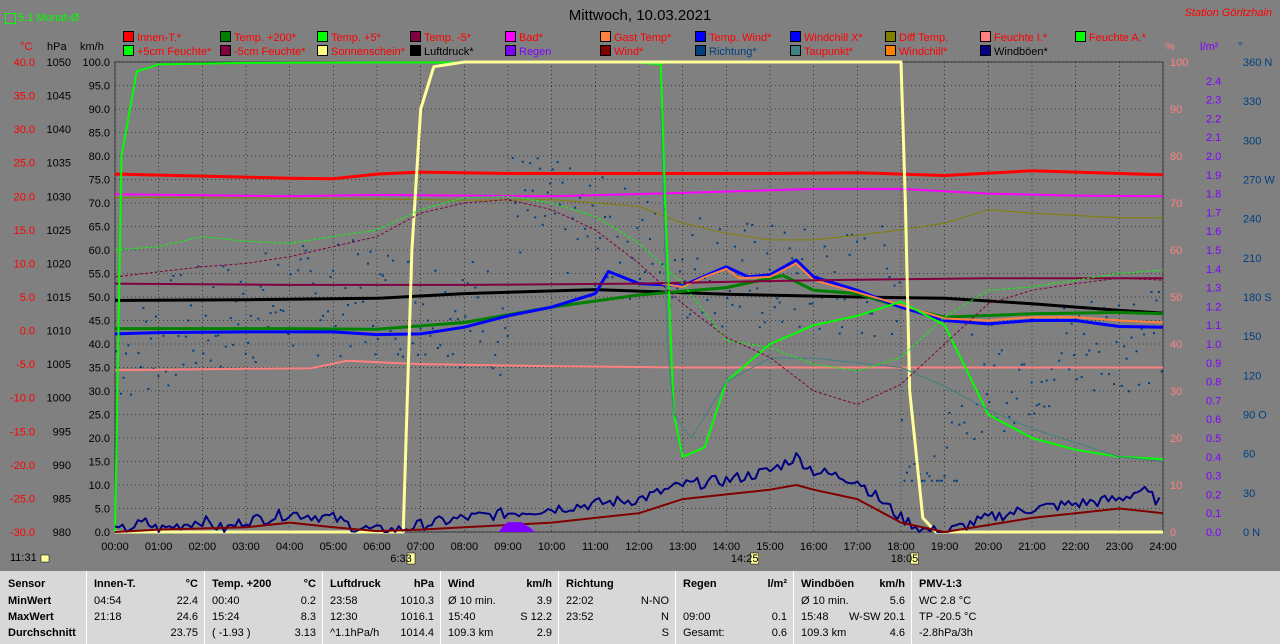 This screenshot has width=1280, height=644. Describe the element at coordinates (635, 37) in the screenshot. I see `legend-item: Gast Temp*` at that location.